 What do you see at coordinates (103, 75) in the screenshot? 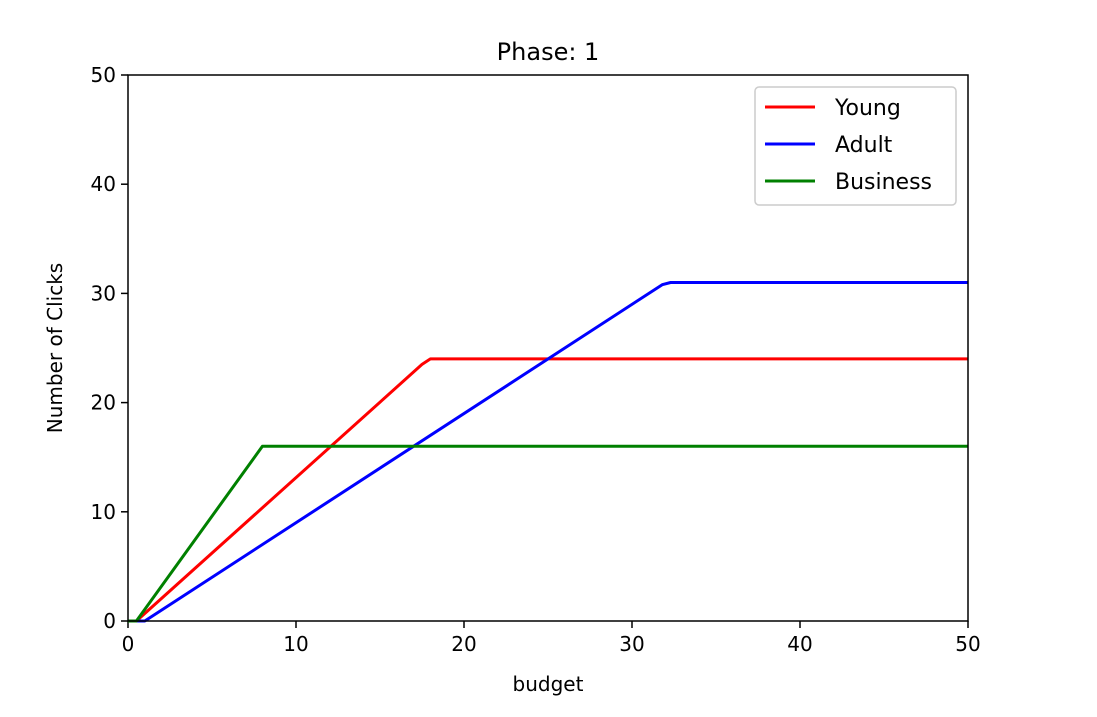
I see `y-tick-label: 50` at bounding box center [103, 75].